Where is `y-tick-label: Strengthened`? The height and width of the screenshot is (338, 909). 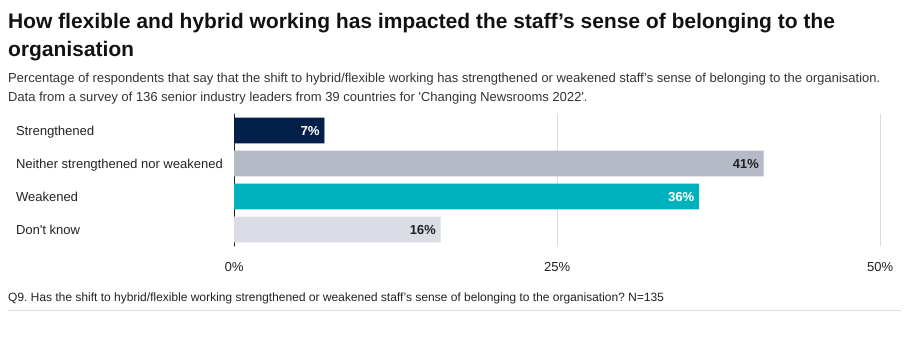
y-tick-label: Strengthened is located at coordinates (55, 130).